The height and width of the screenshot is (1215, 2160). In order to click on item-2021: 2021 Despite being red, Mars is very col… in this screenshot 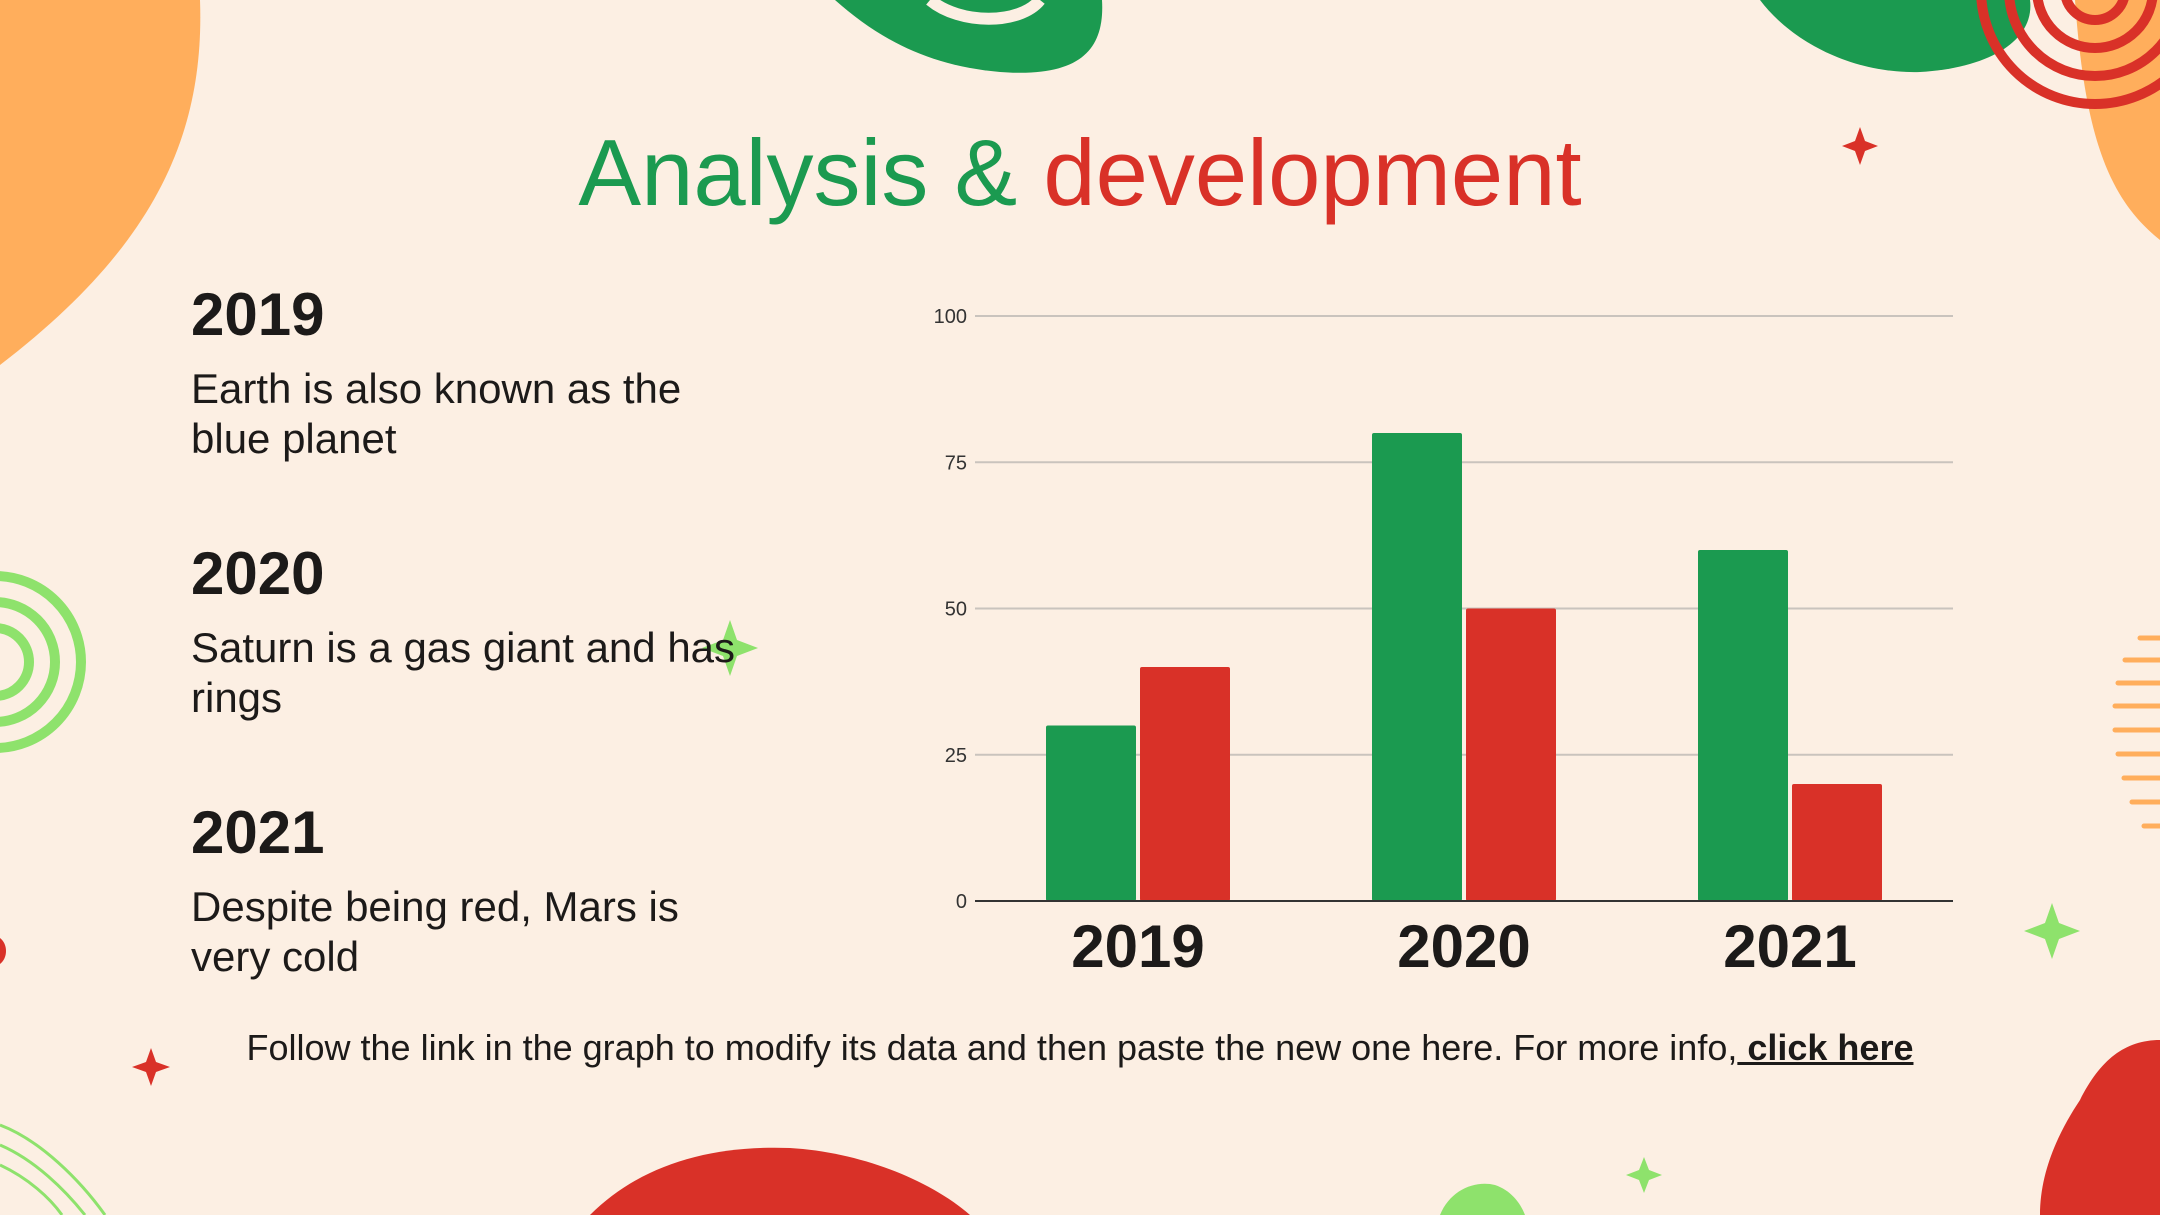, I will do `click(471, 890)`.